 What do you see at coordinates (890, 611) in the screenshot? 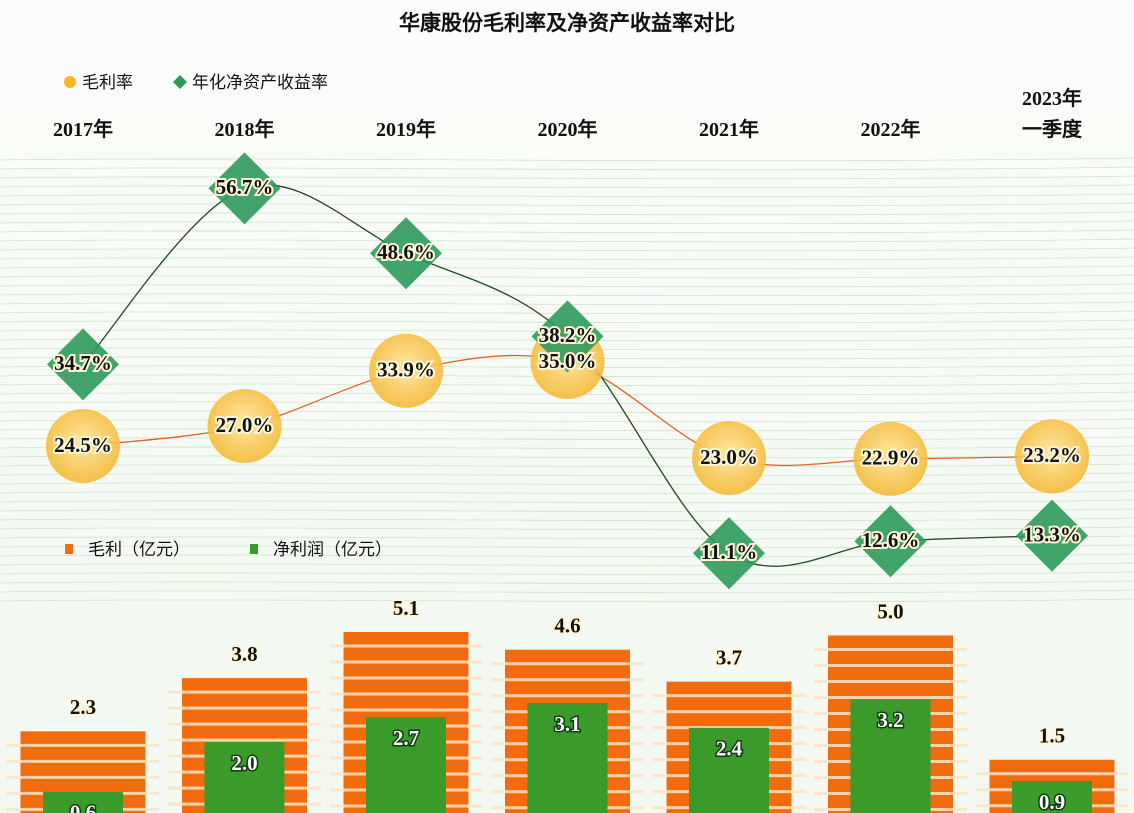
I see `value-label: 5.0` at bounding box center [890, 611].